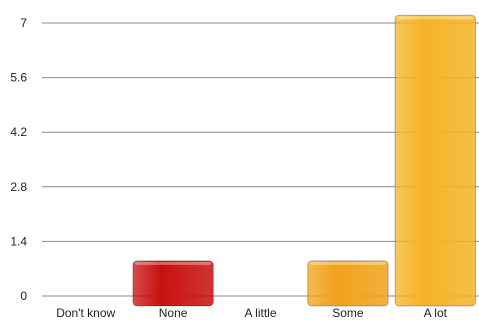 The image size is (479, 325). What do you see at coordinates (436, 313) in the screenshot?
I see `x-tick-label-4: A lot` at bounding box center [436, 313].